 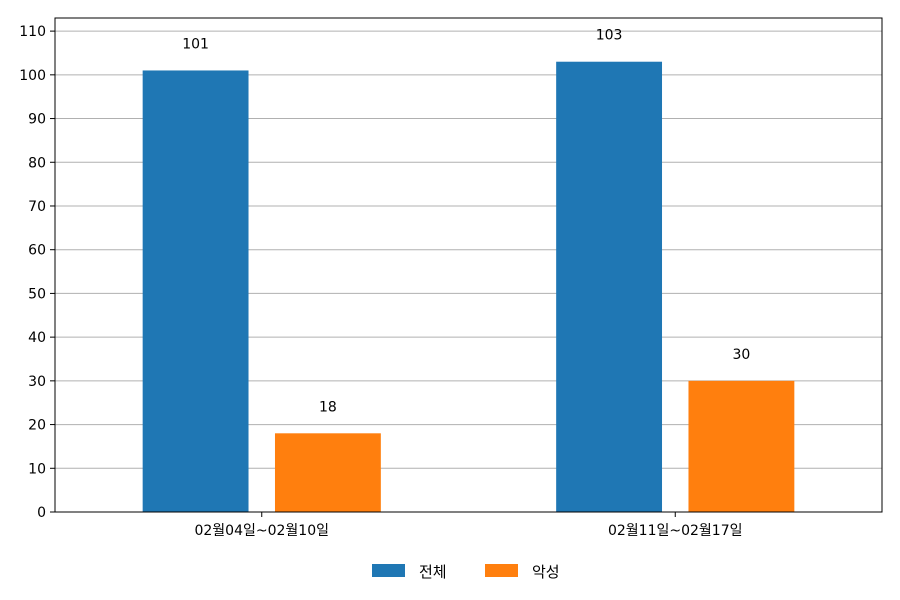 What do you see at coordinates (37, 338) in the screenshot?
I see `y-tick-label: 40` at bounding box center [37, 338].